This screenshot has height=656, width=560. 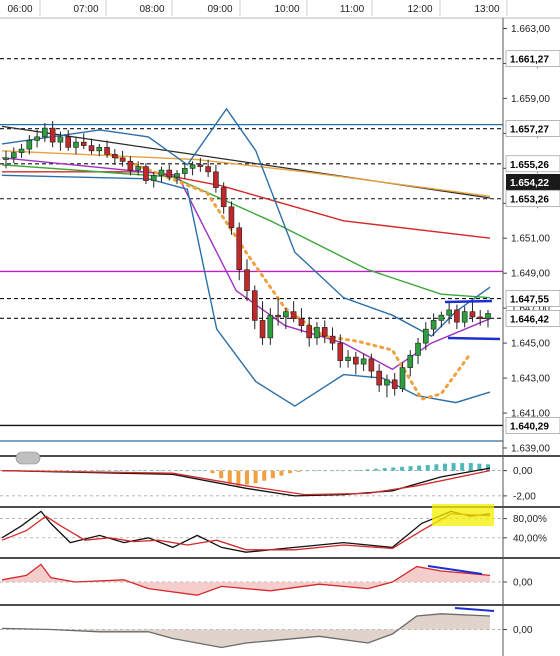 I want to click on y-tick-label: 1.643,00, so click(x=530, y=379).